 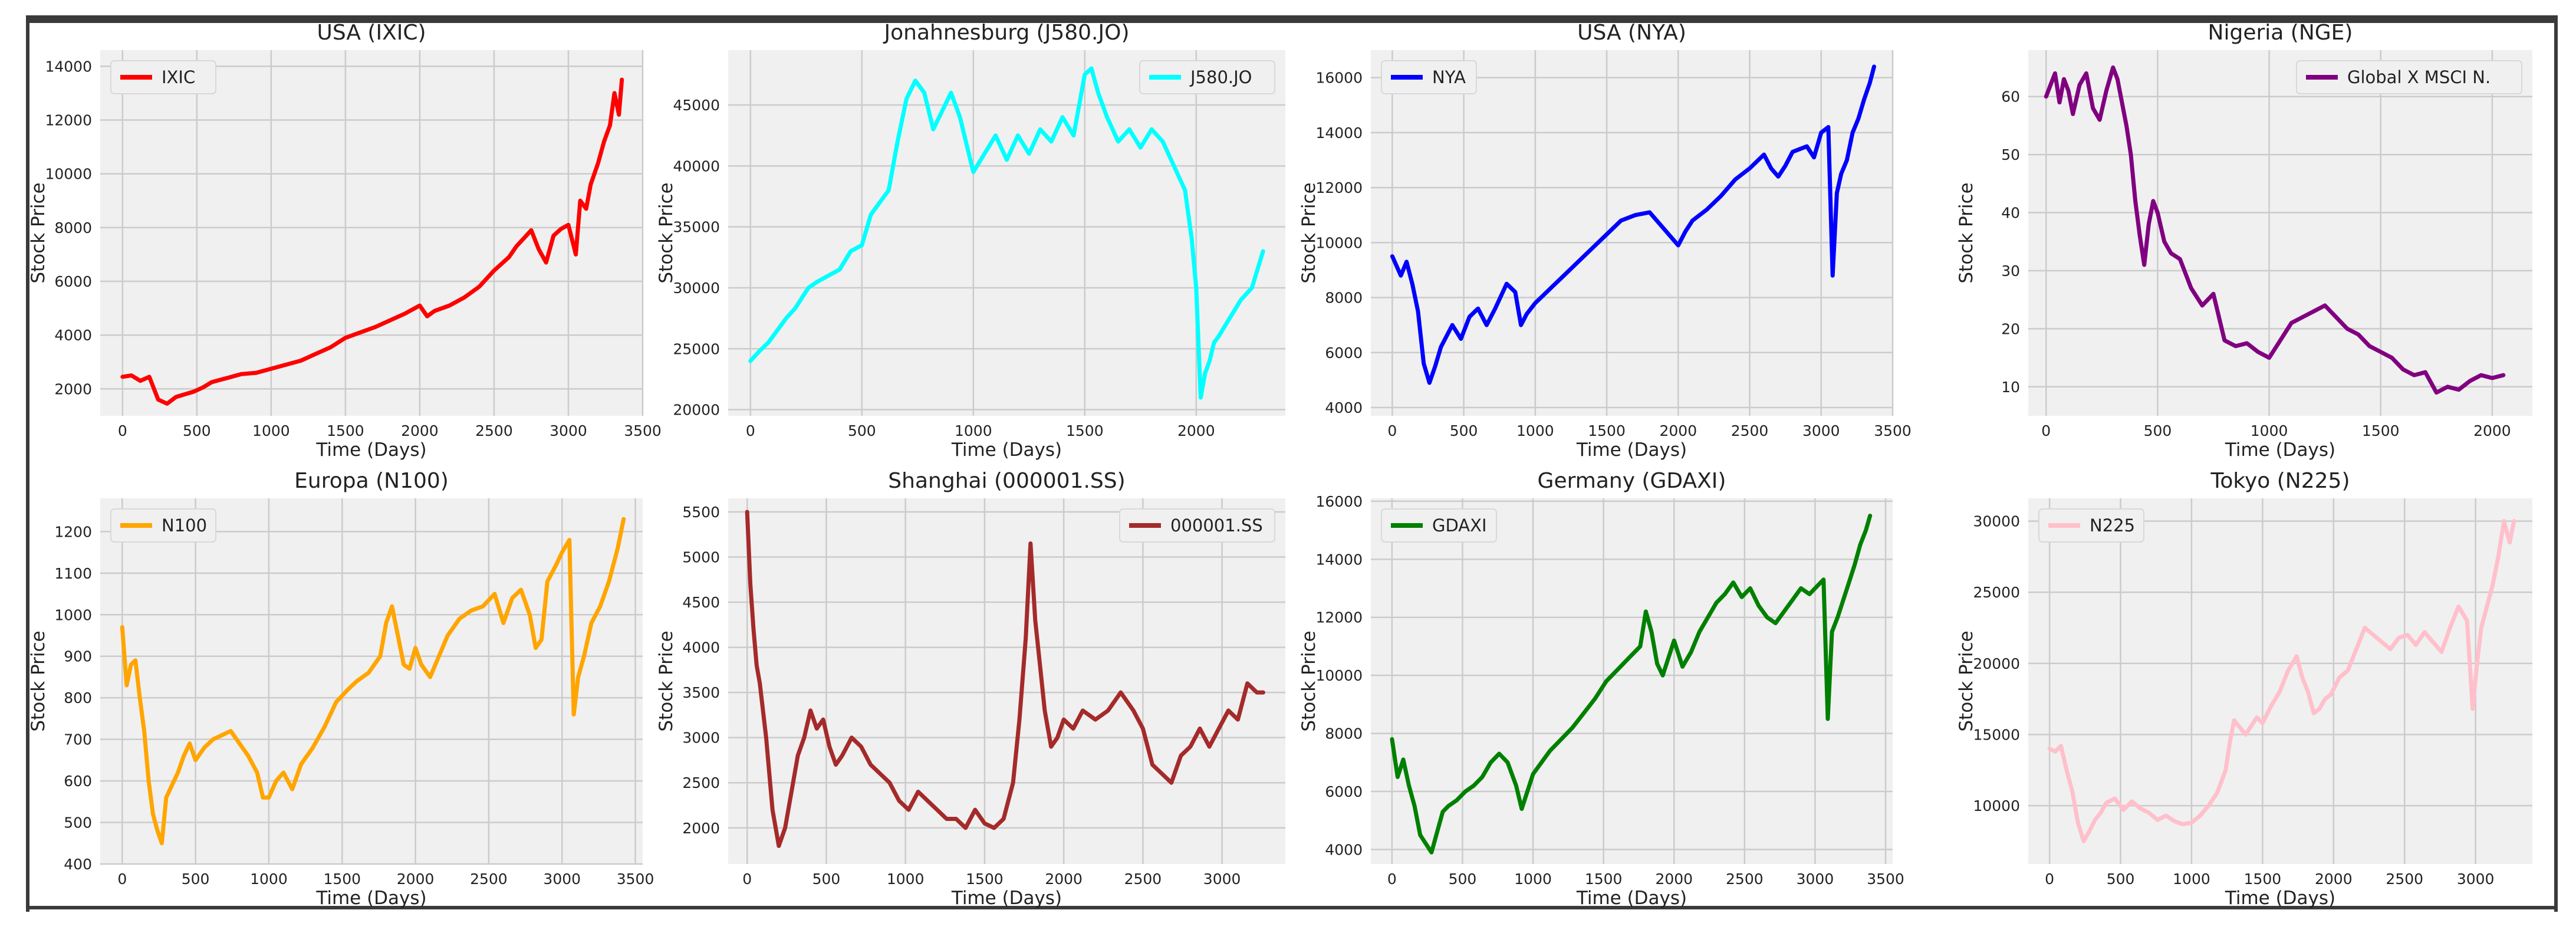 I want to click on y-tick-label: 600, so click(x=78, y=781).